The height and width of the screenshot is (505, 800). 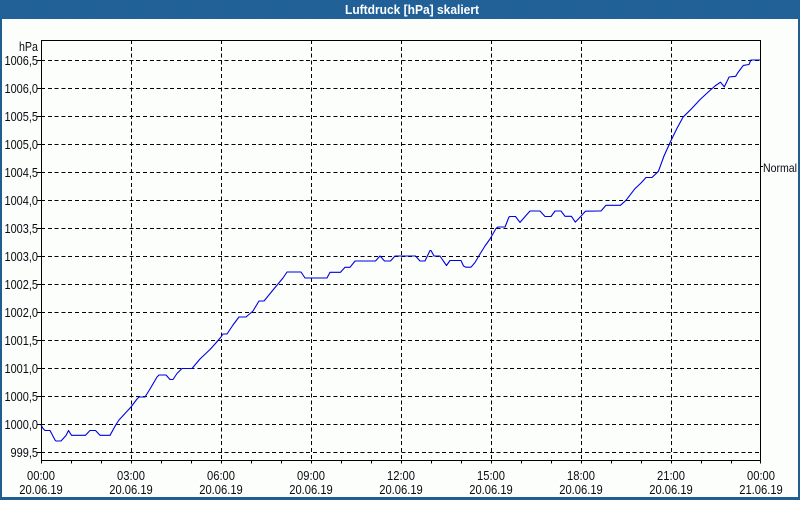 What do you see at coordinates (22, 172) in the screenshot?
I see `svg-text: 1004,5` at bounding box center [22, 172].